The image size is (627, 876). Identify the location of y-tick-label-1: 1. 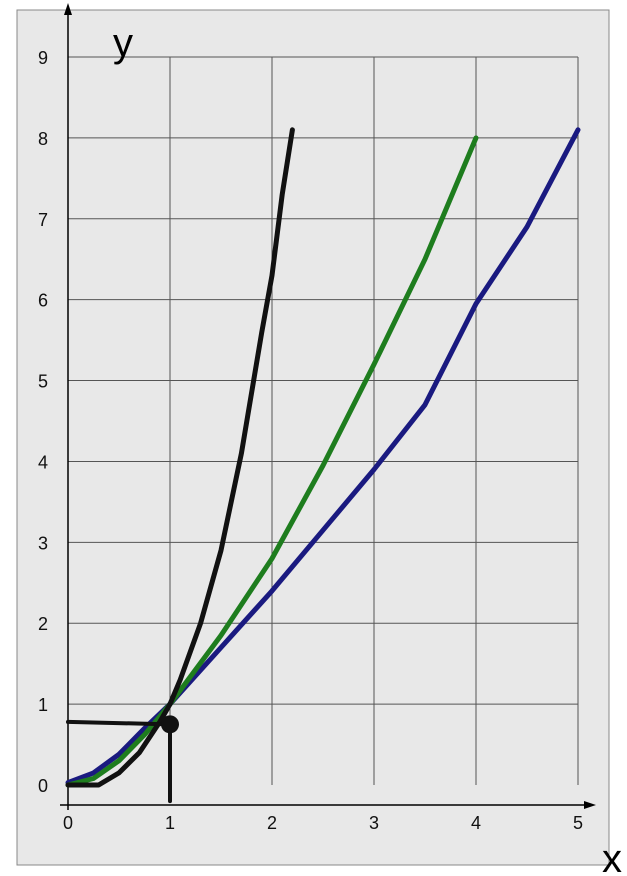
(43, 705).